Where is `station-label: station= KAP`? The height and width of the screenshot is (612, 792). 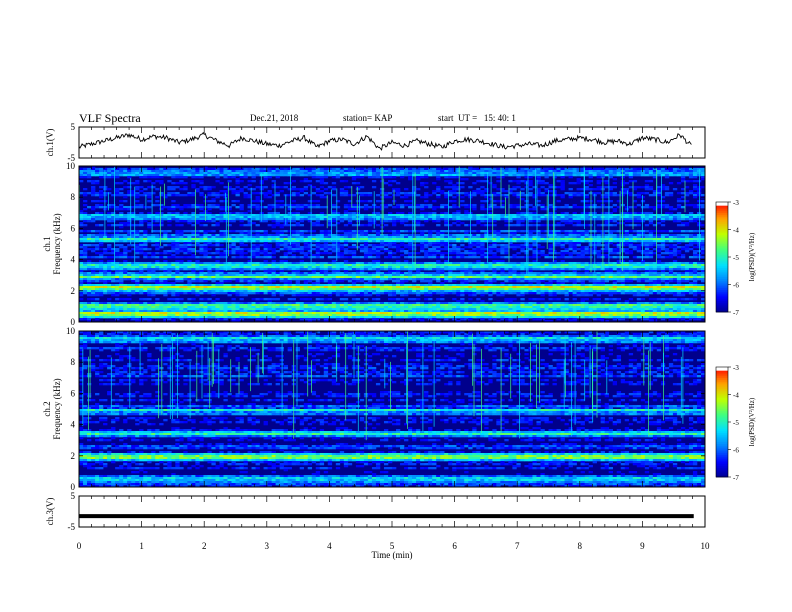
station-label: station= KAP is located at coordinates (368, 118).